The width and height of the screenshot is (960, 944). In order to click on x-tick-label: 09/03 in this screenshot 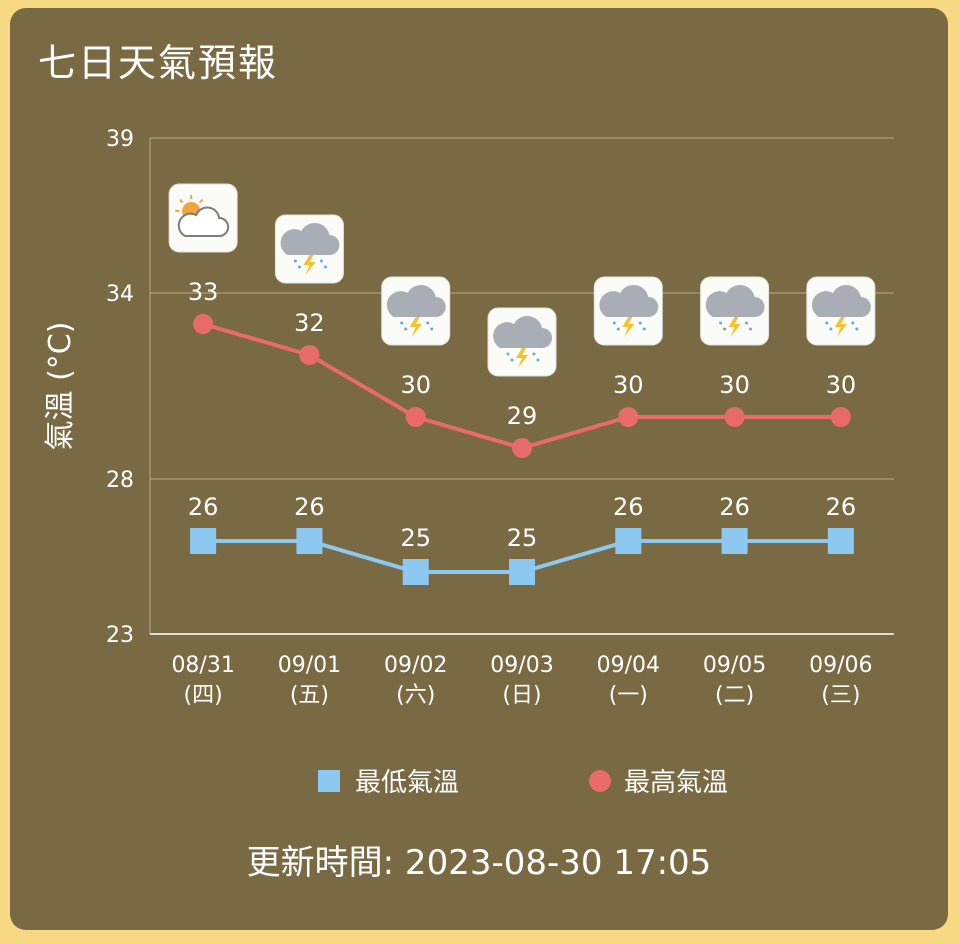, I will do `click(521, 665)`.